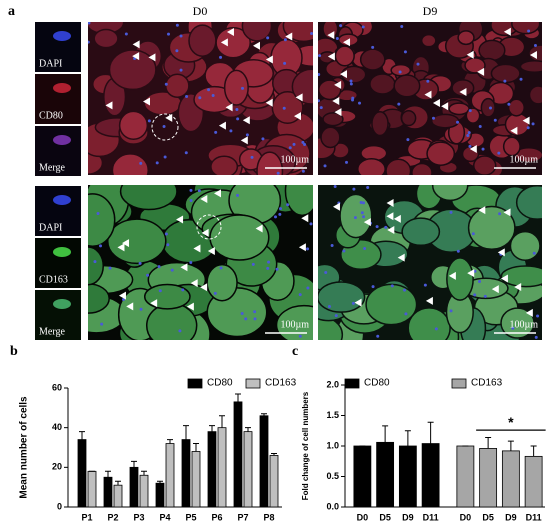  Describe the element at coordinates (11, 11) in the screenshot. I see `panel-label: a` at that location.